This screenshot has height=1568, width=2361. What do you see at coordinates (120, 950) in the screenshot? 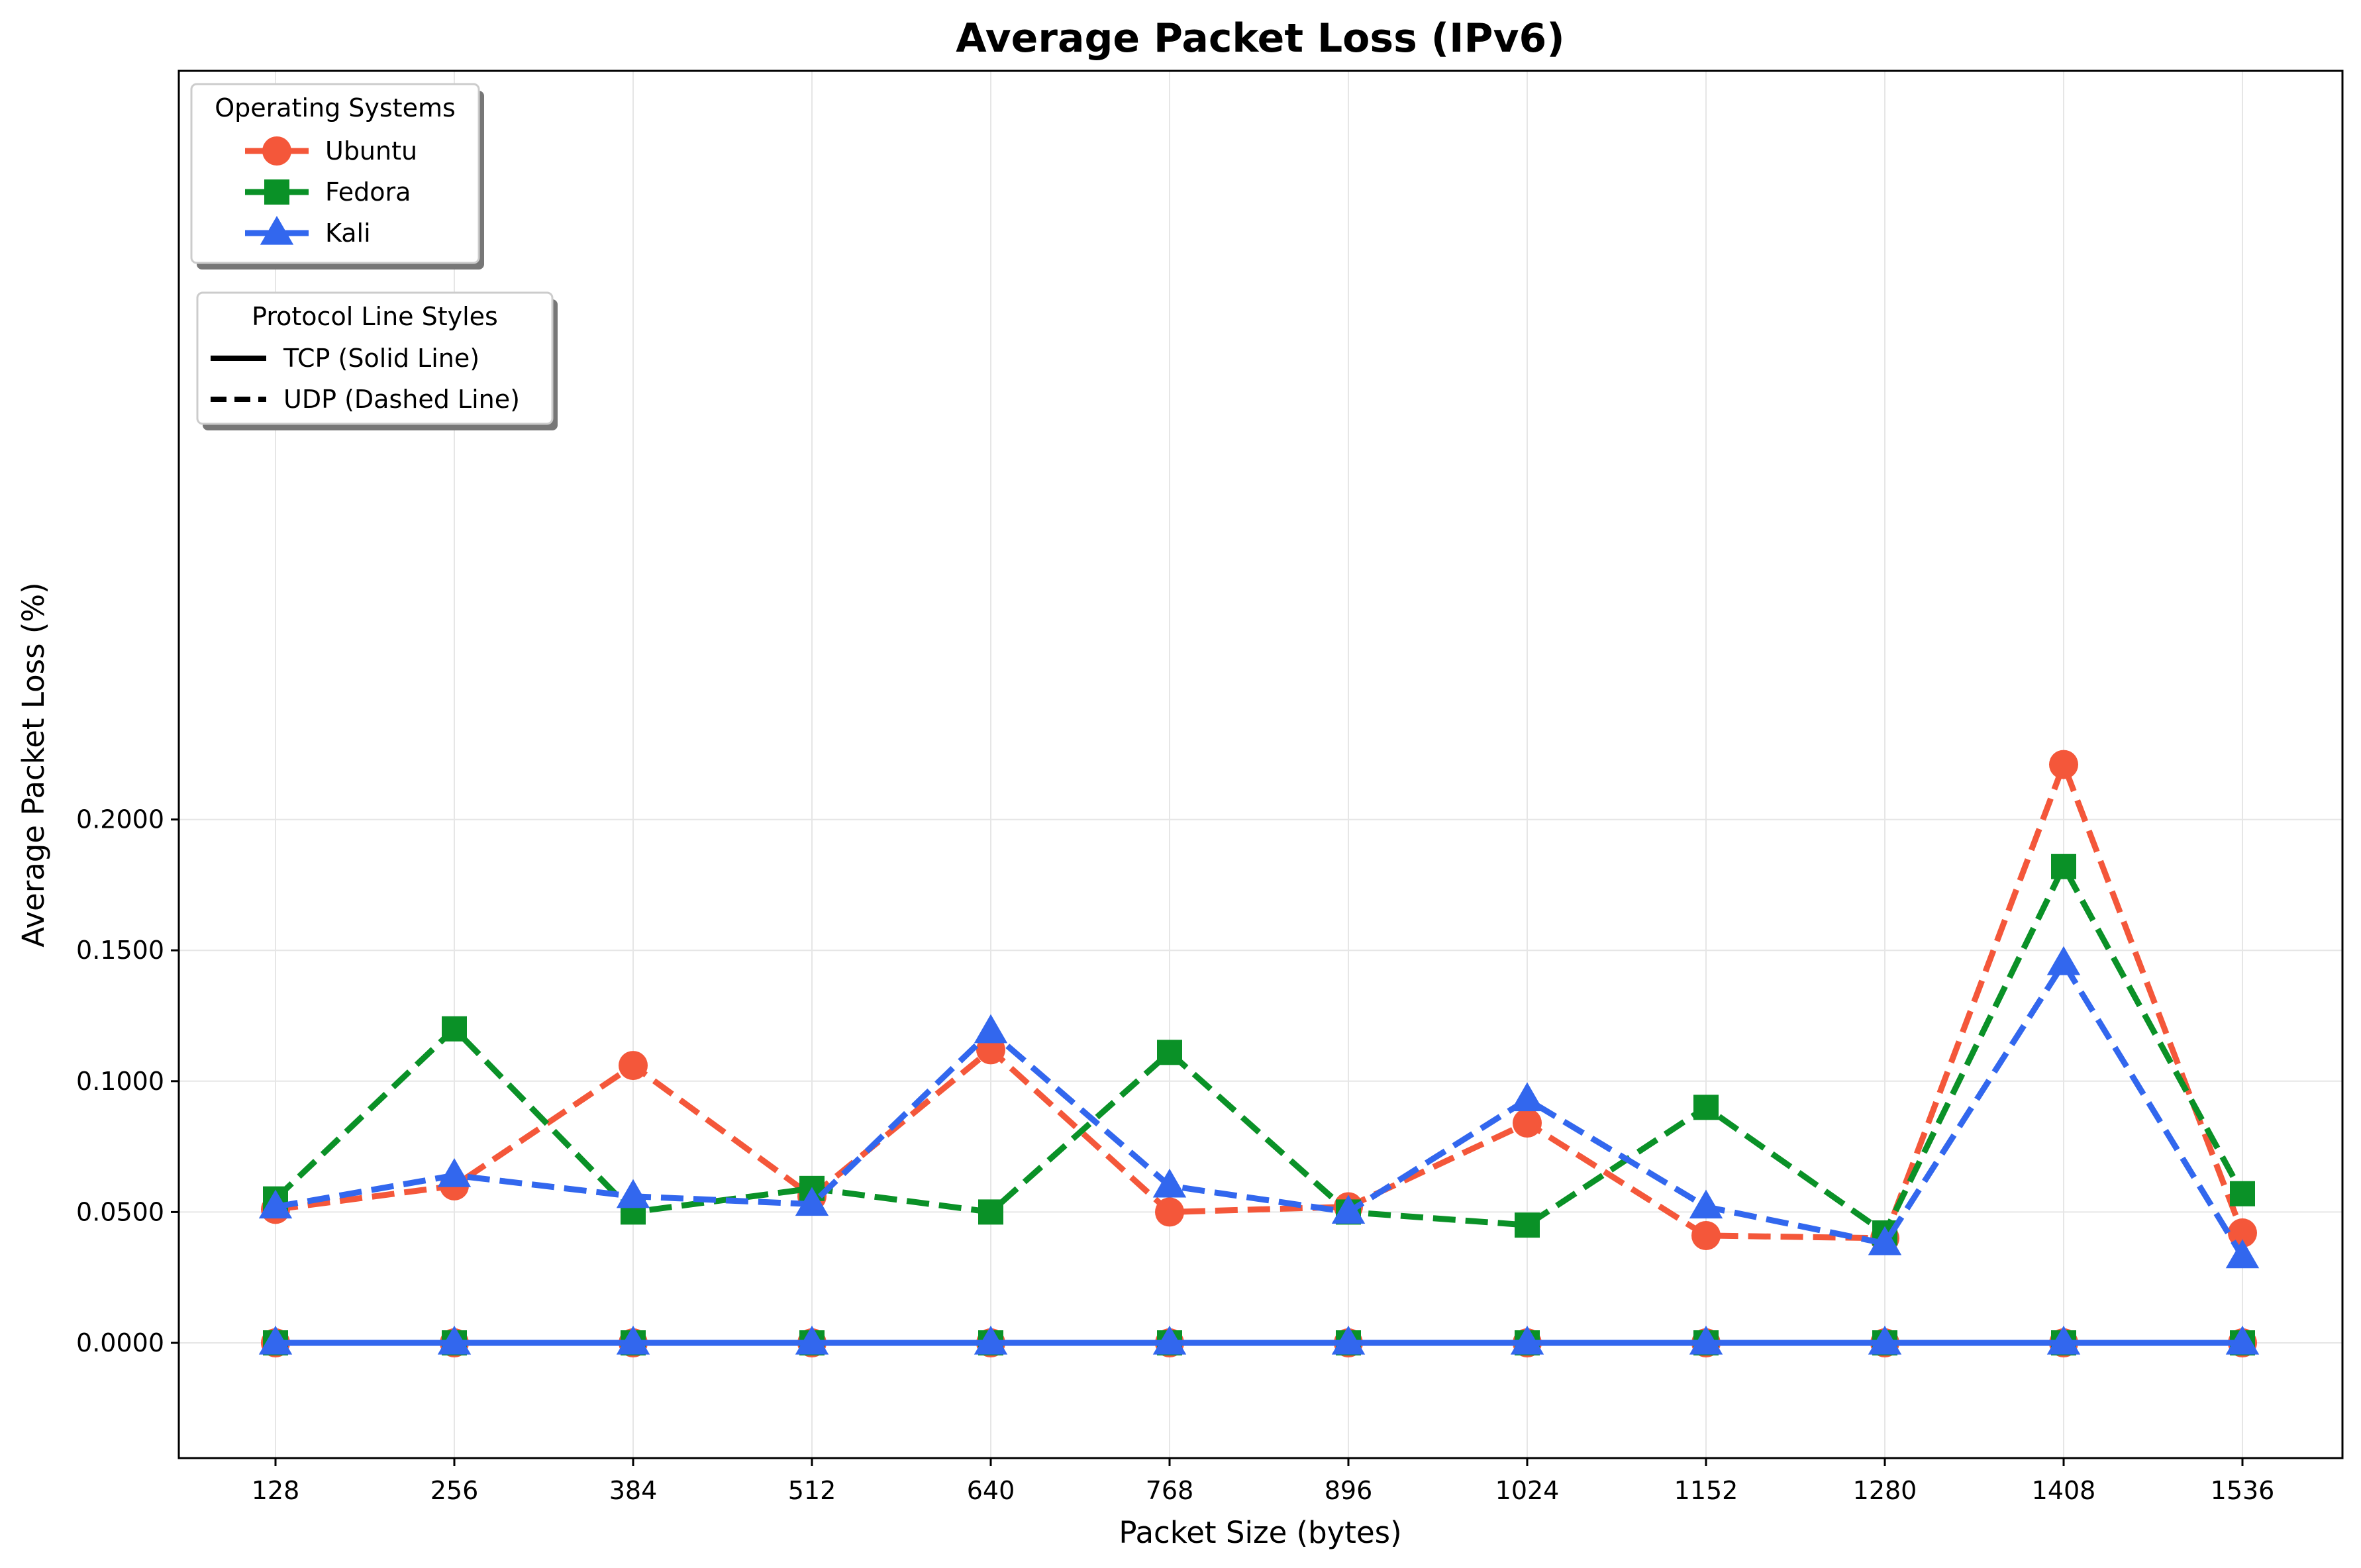
I see `y-tick-label: 0.1500` at bounding box center [120, 950].